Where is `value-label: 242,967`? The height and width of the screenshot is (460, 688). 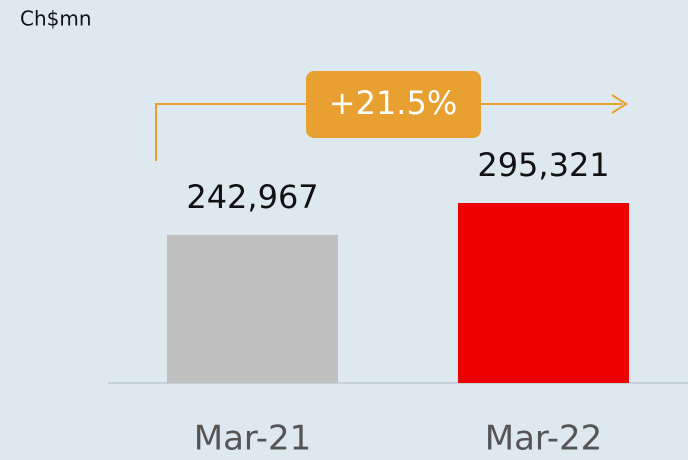 value-label: 242,967 is located at coordinates (252, 197).